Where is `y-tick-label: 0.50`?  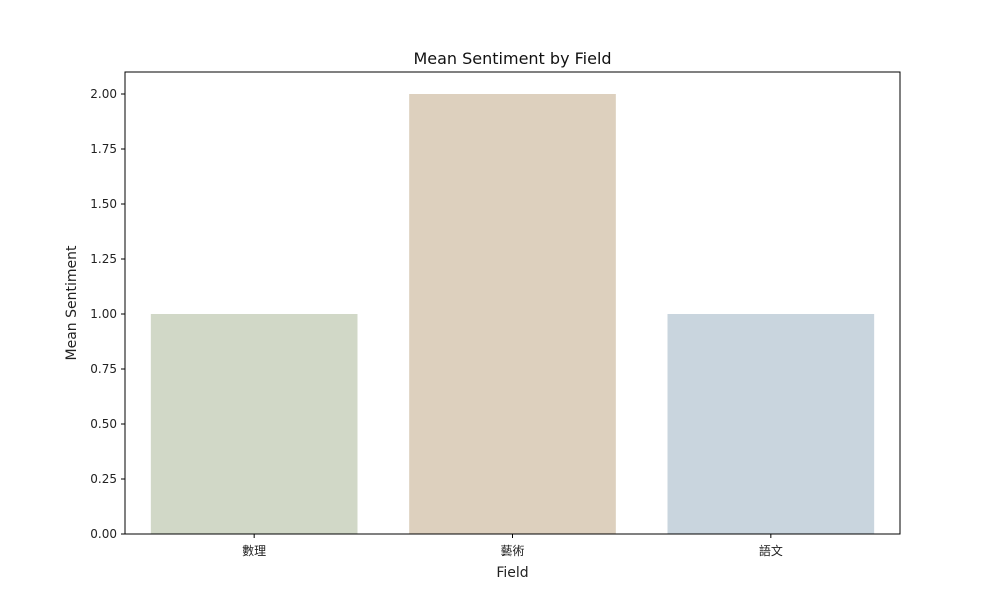
y-tick-label: 0.50 is located at coordinates (103, 424).